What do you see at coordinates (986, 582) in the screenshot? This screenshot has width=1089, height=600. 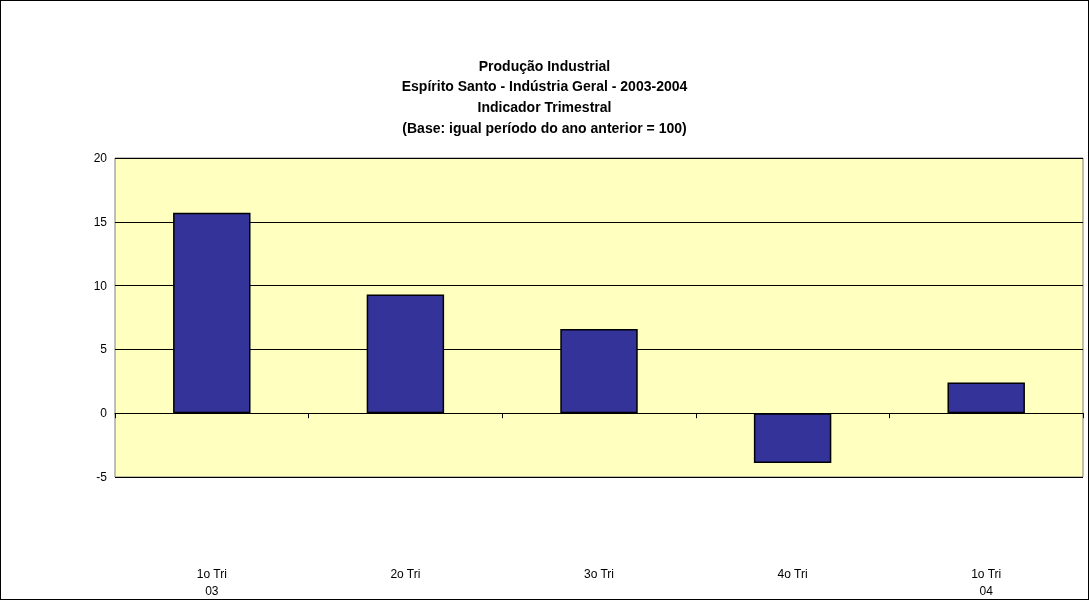 I see `x-tick-label: 1o Tri 04` at bounding box center [986, 582].